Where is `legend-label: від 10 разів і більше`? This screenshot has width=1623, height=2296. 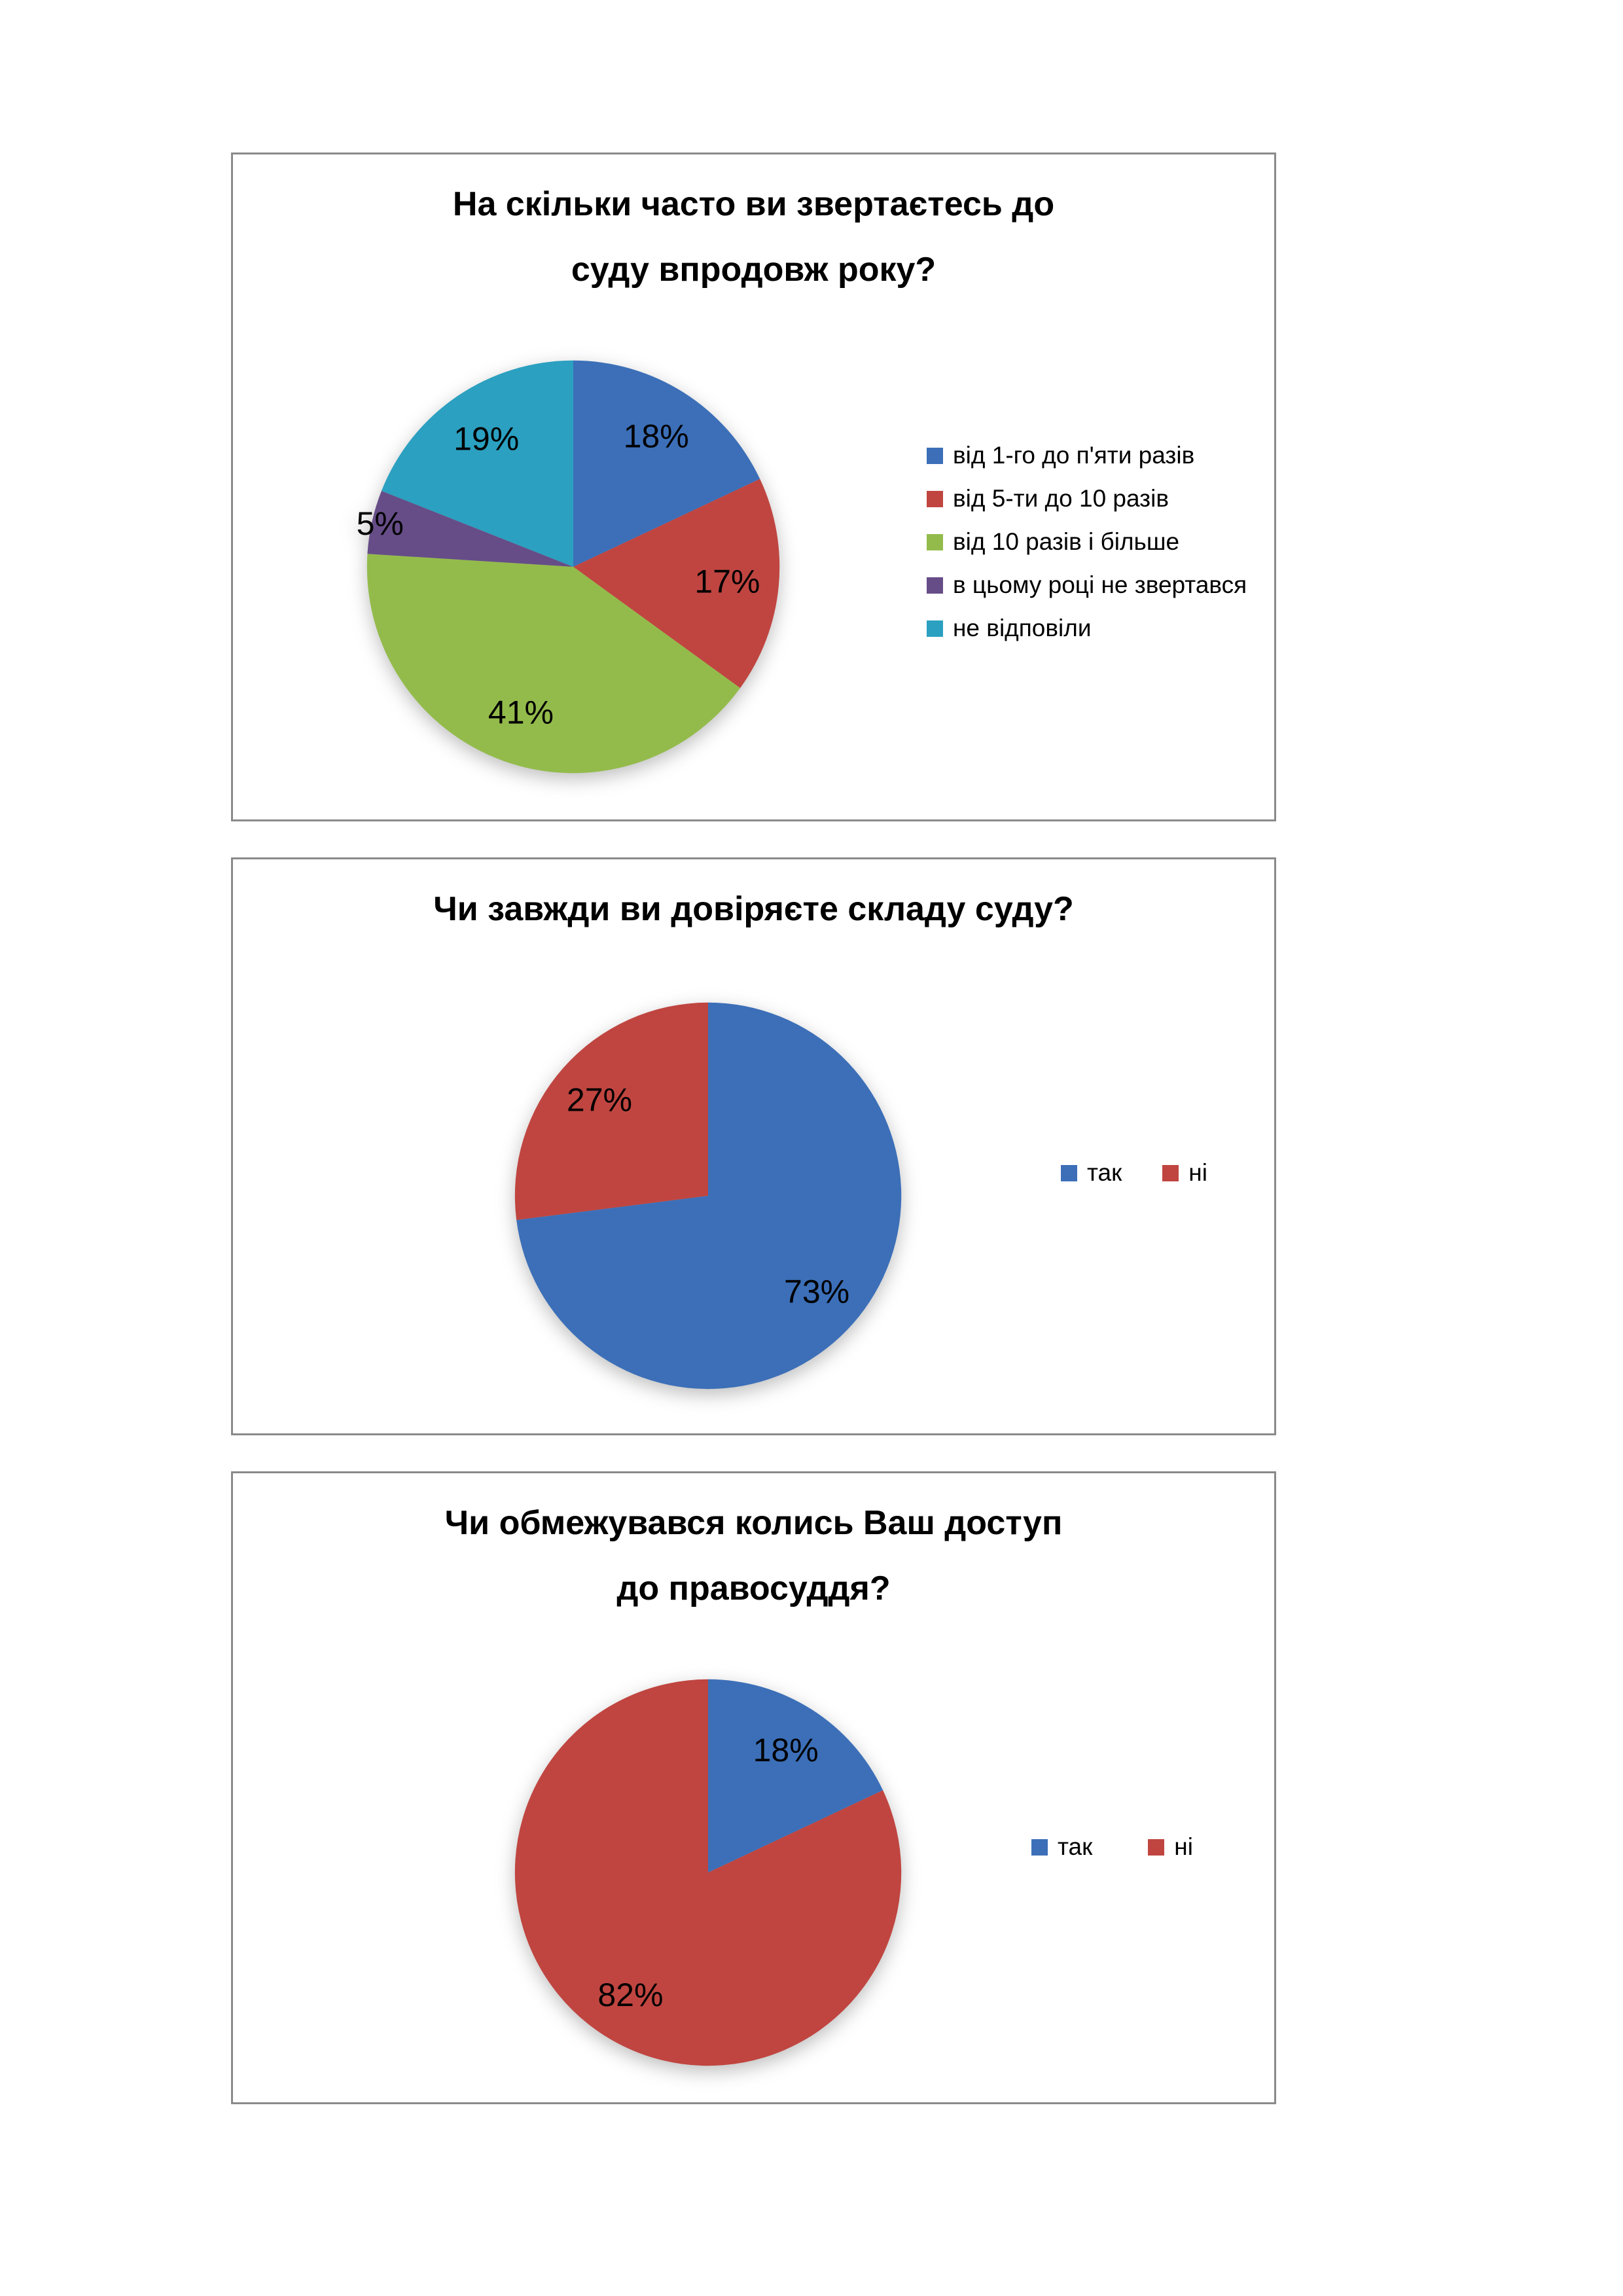 legend-label: від 10 разів і більше is located at coordinates (1066, 541).